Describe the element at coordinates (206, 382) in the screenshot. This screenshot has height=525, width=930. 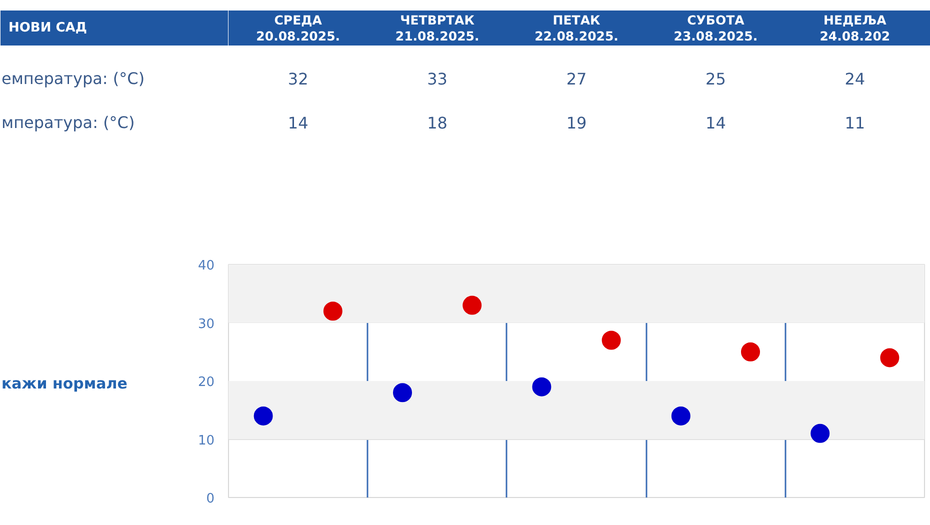
I see `y-tick-label: 20` at that location.